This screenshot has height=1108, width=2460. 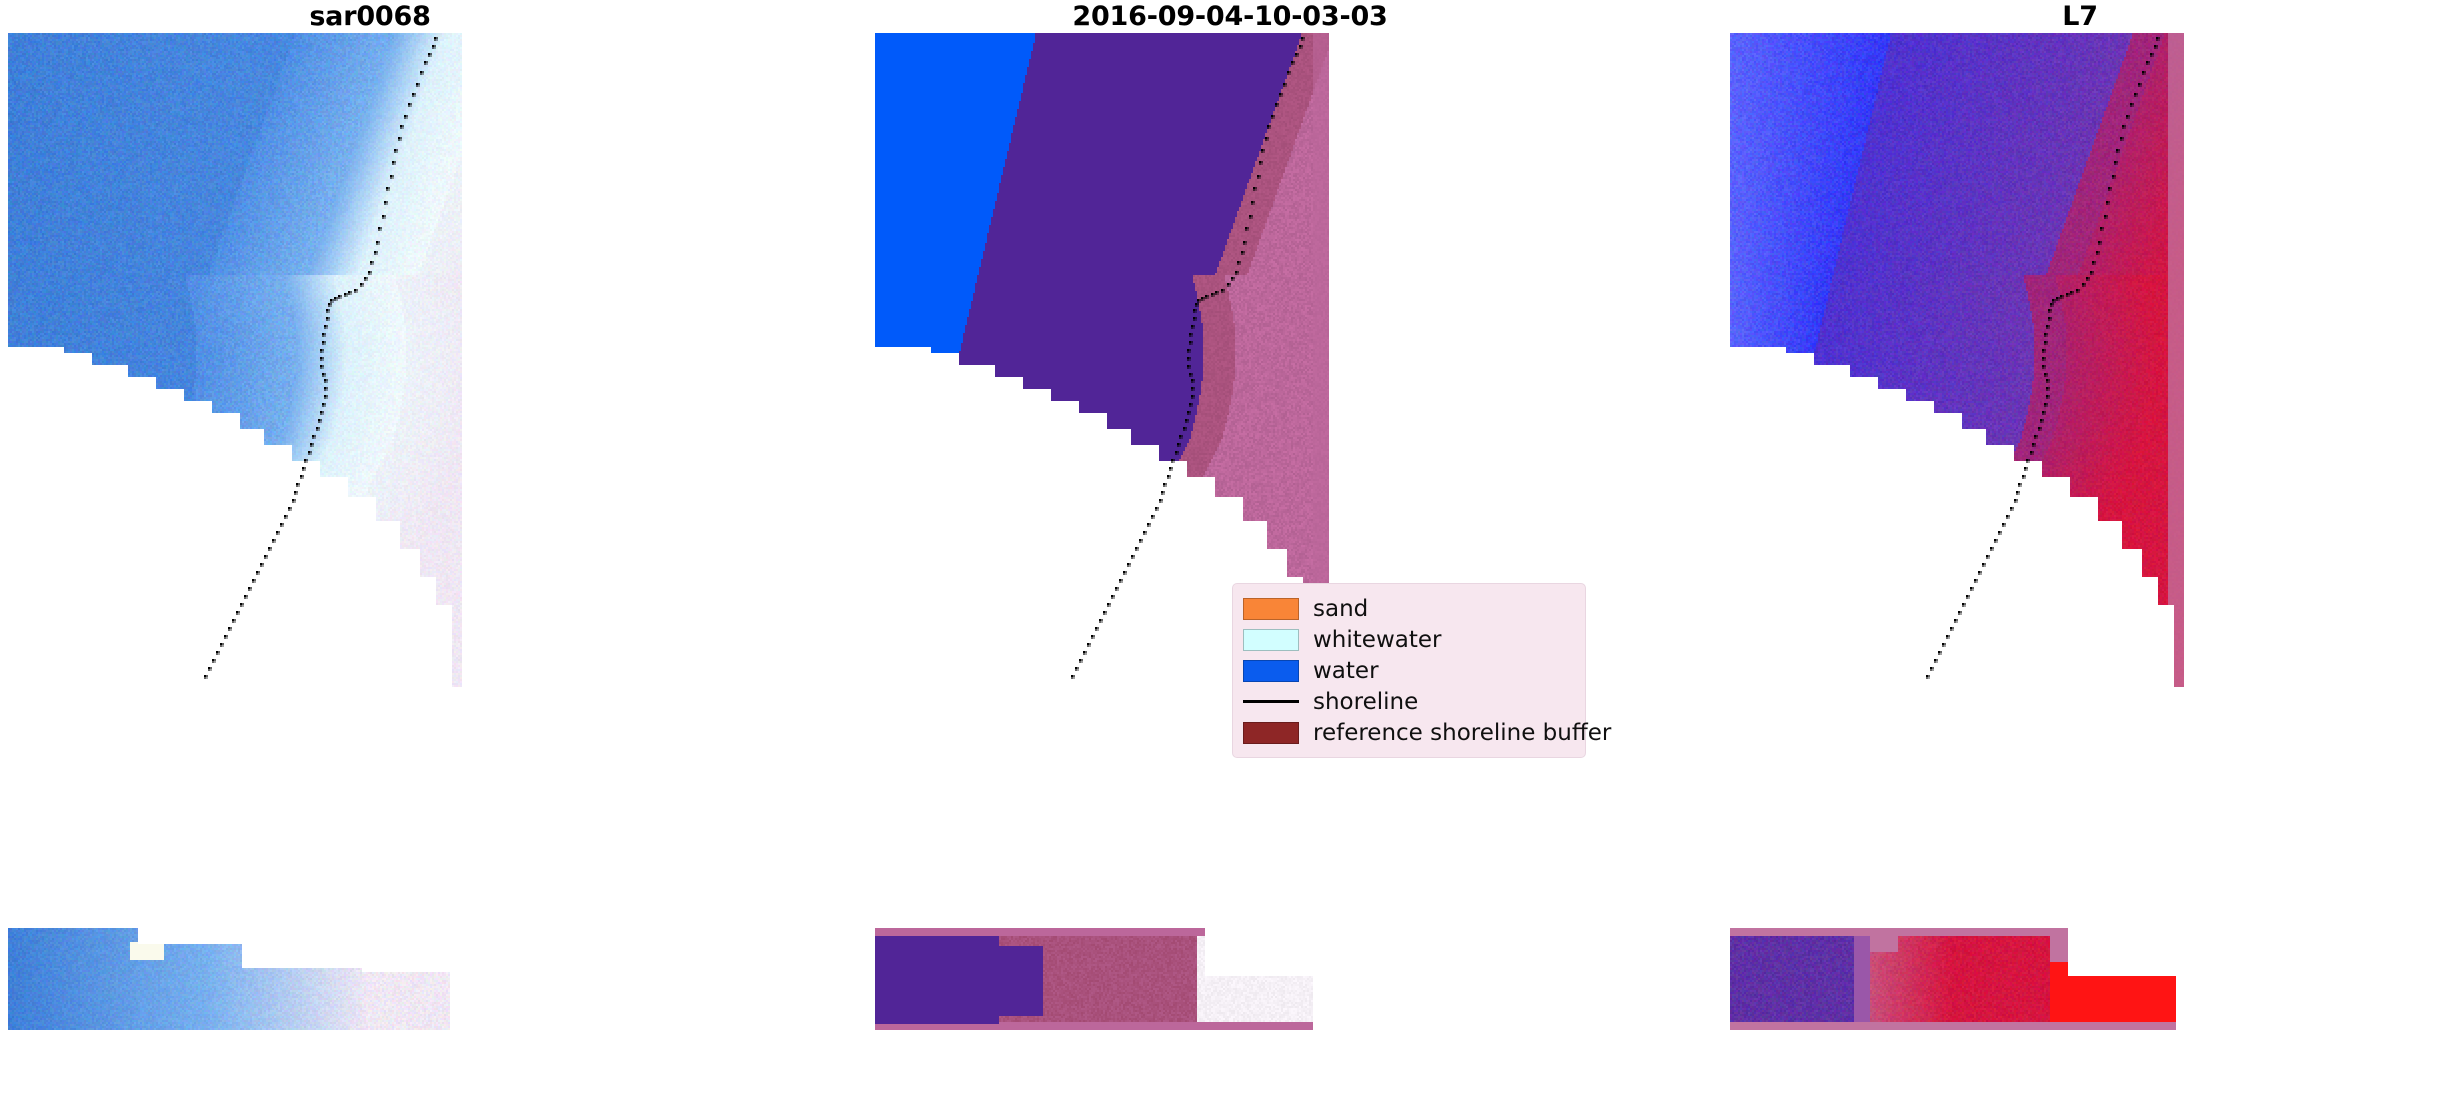 I want to click on classification-raster-main, so click(x=1102, y=360).